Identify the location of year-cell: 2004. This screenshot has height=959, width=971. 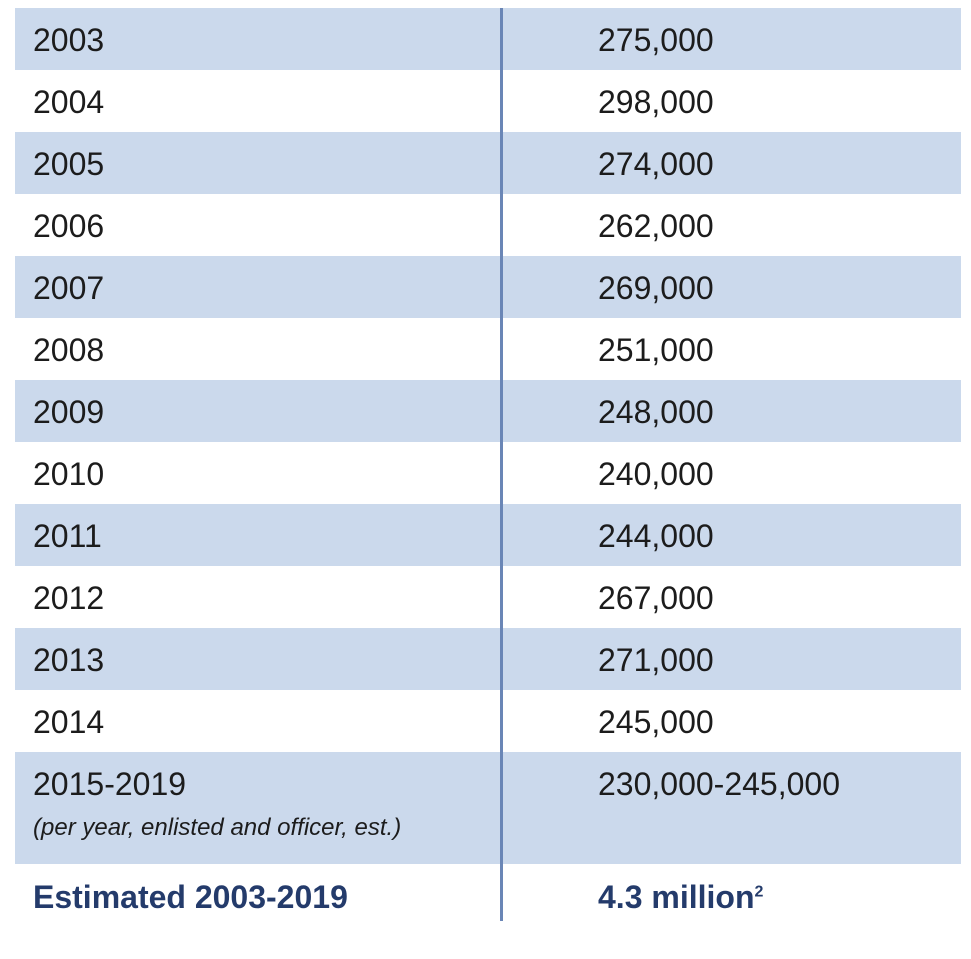
(69, 102).